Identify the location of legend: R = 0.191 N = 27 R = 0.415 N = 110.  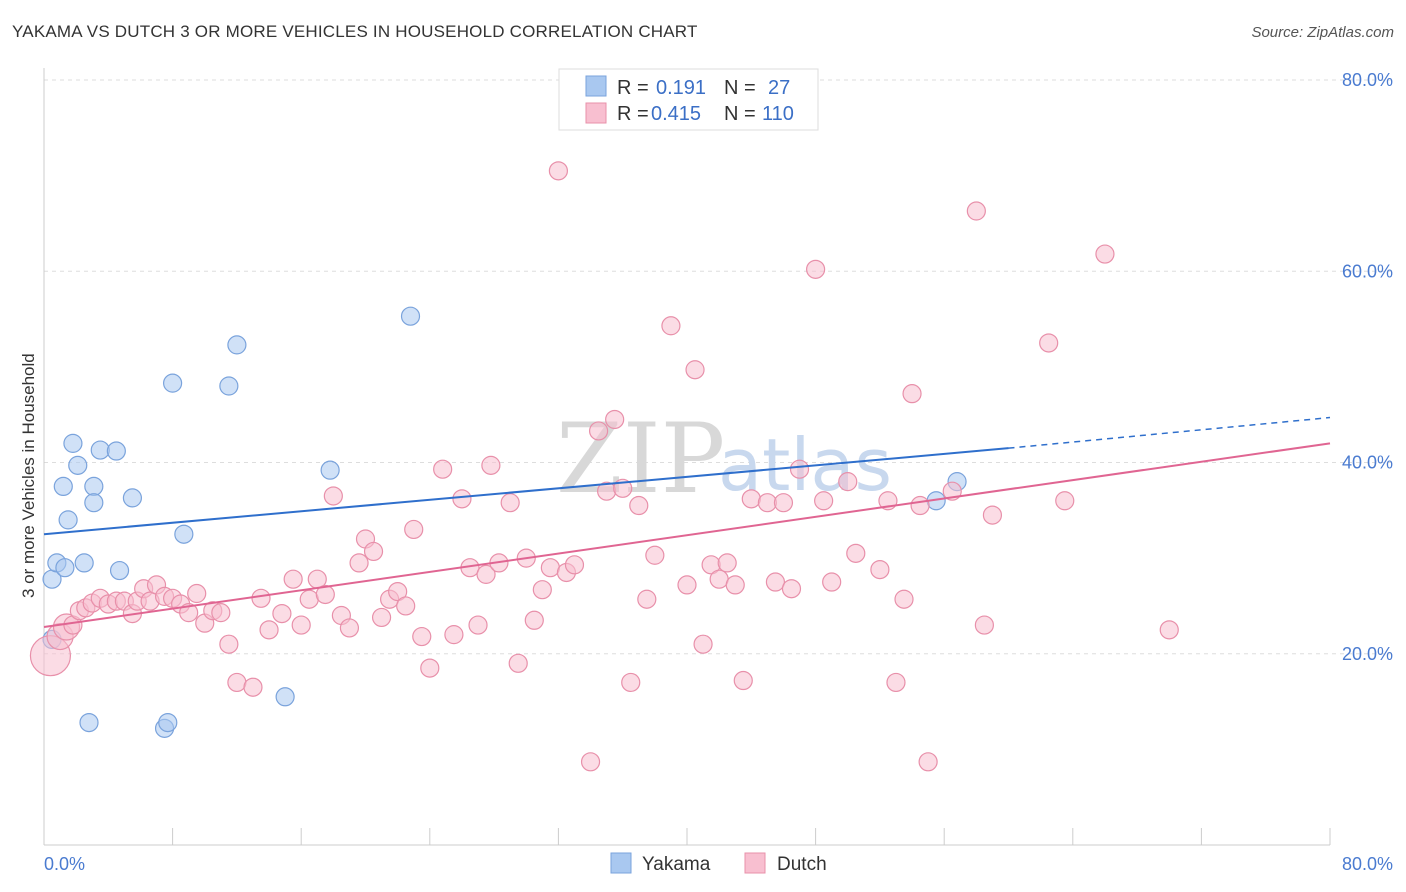
(688, 99).